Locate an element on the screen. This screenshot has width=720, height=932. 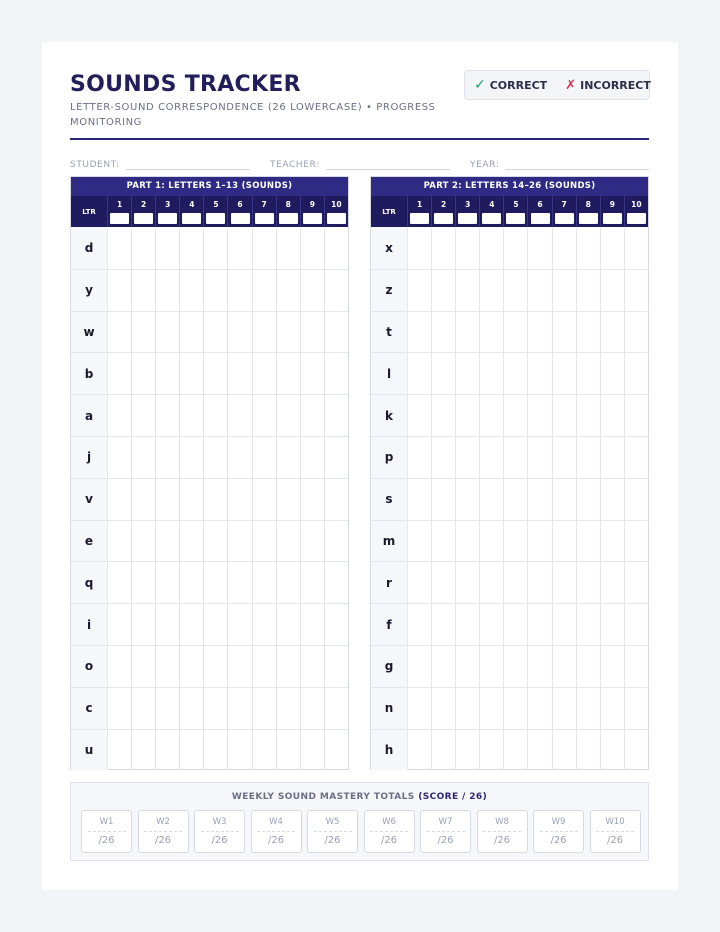
teacher-line is located at coordinates (387, 165).